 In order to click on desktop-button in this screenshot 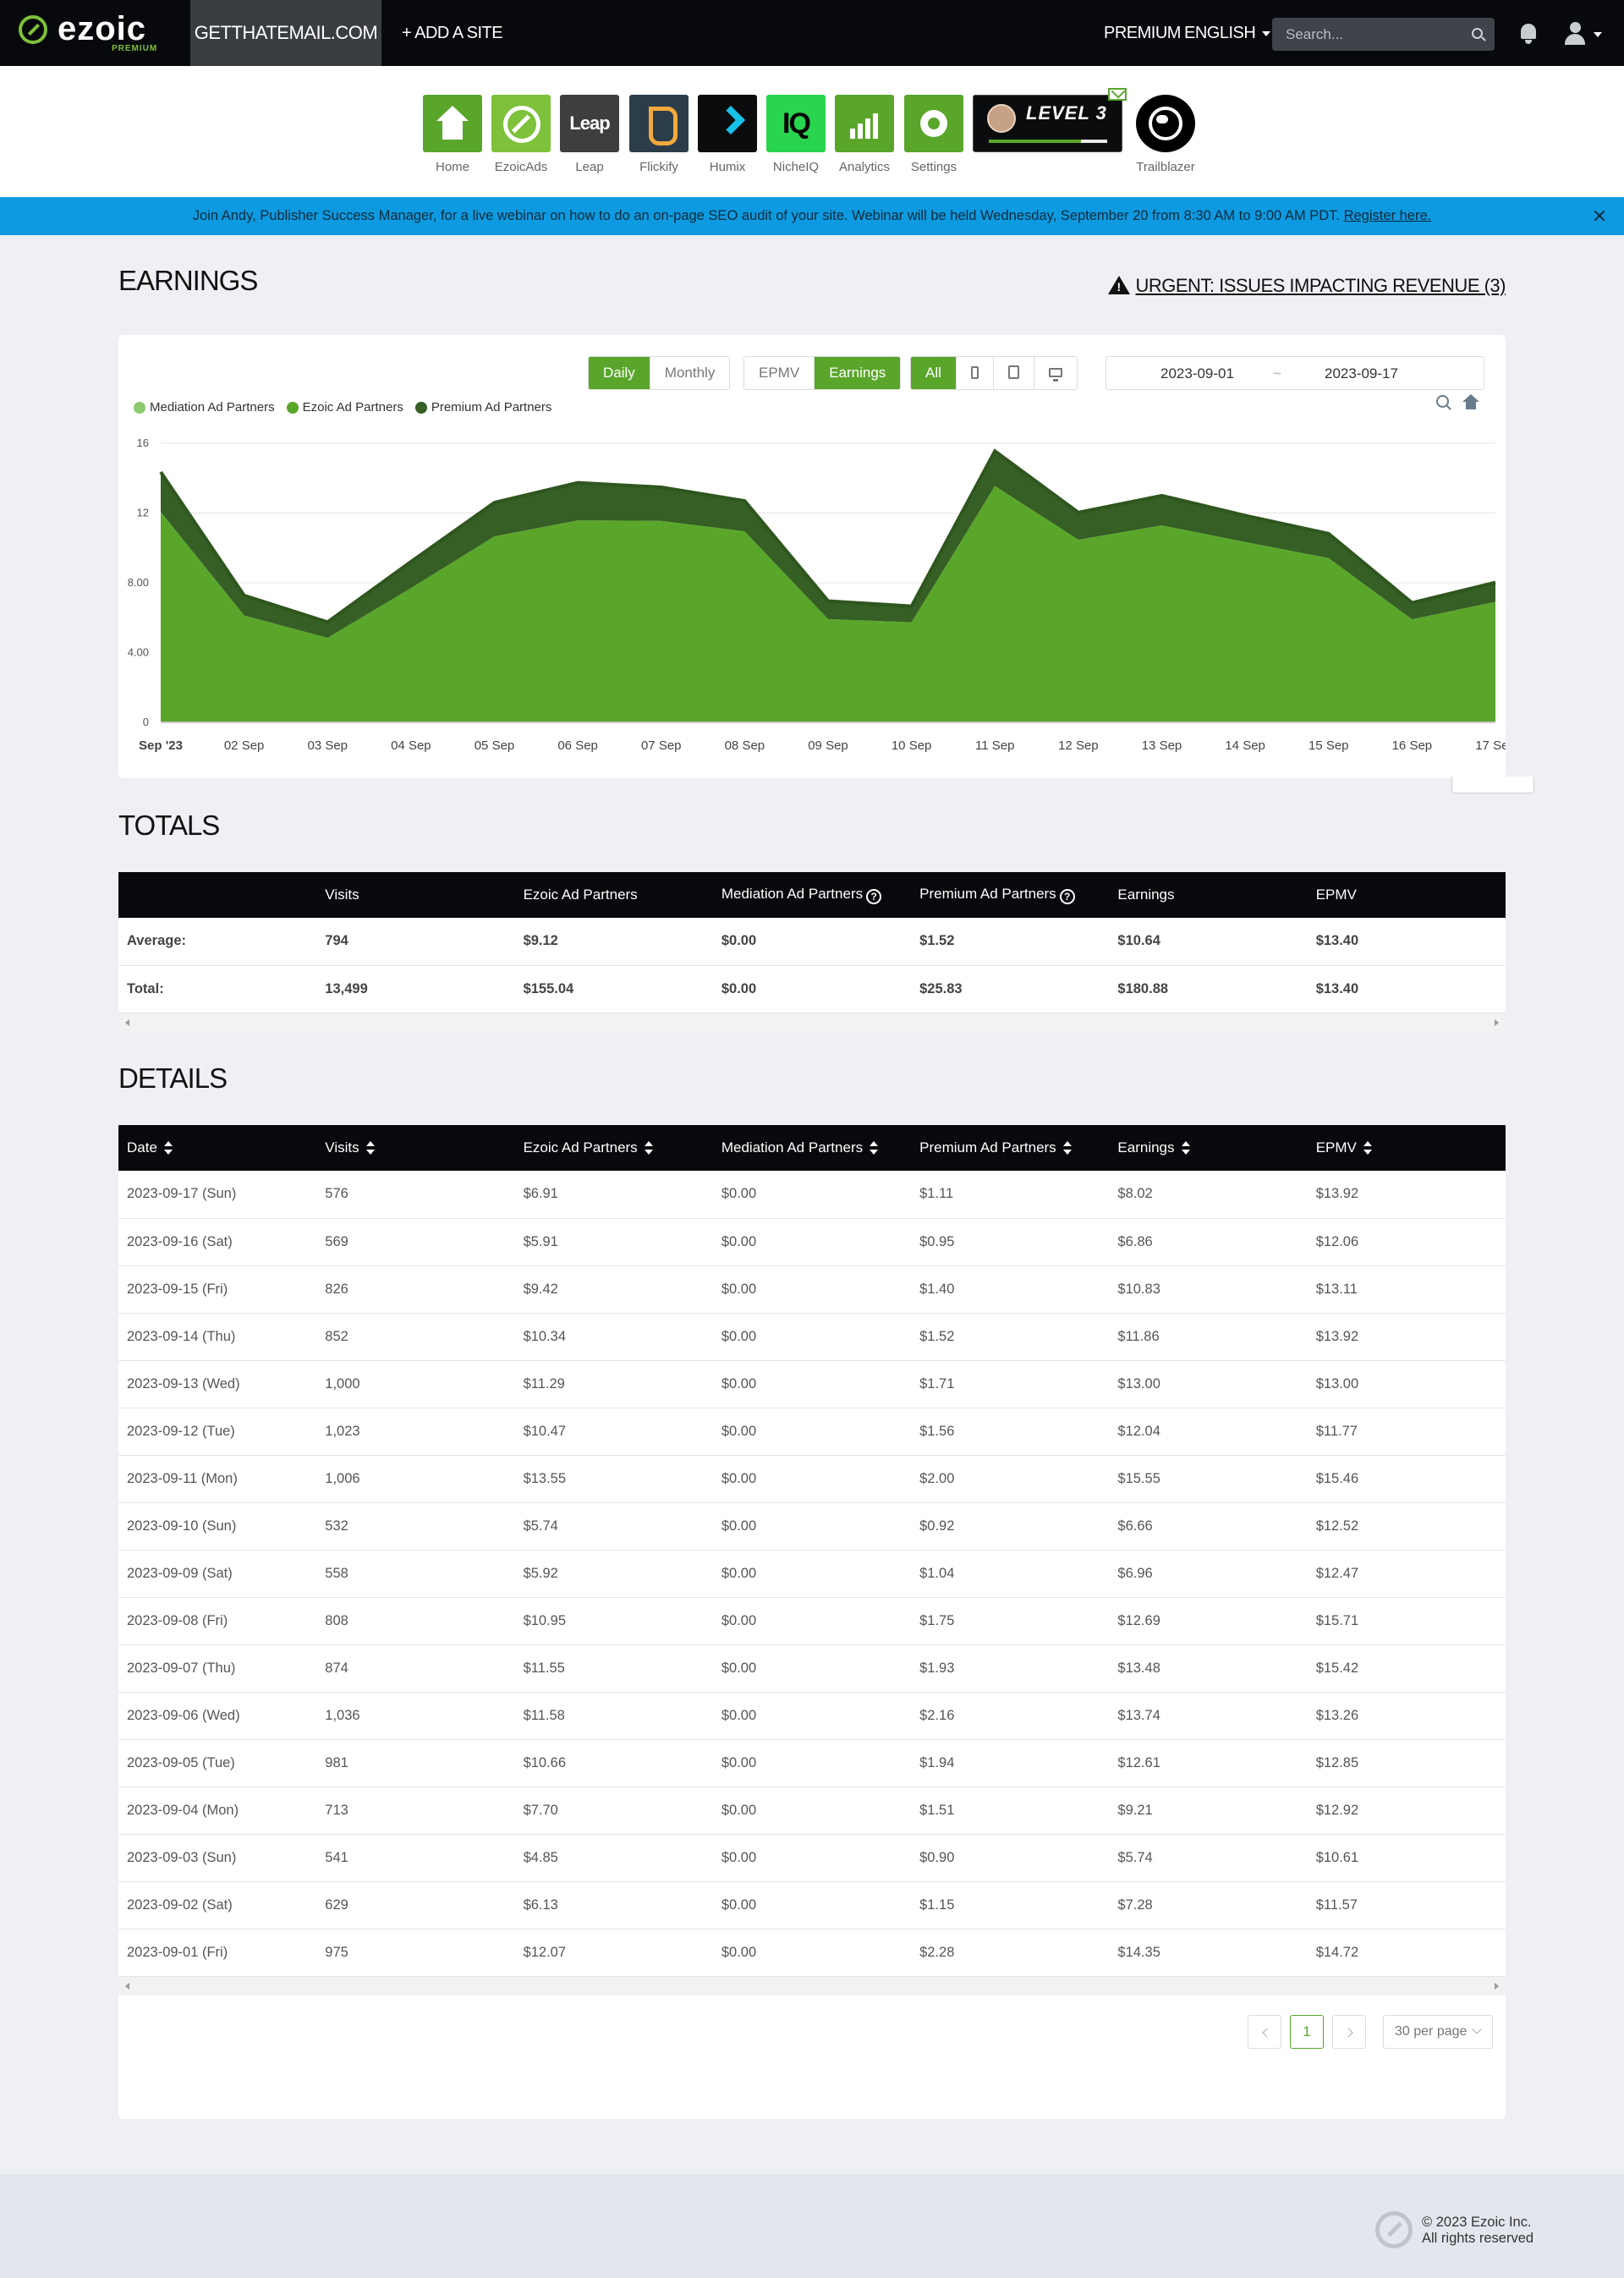, I will do `click(1056, 373)`.